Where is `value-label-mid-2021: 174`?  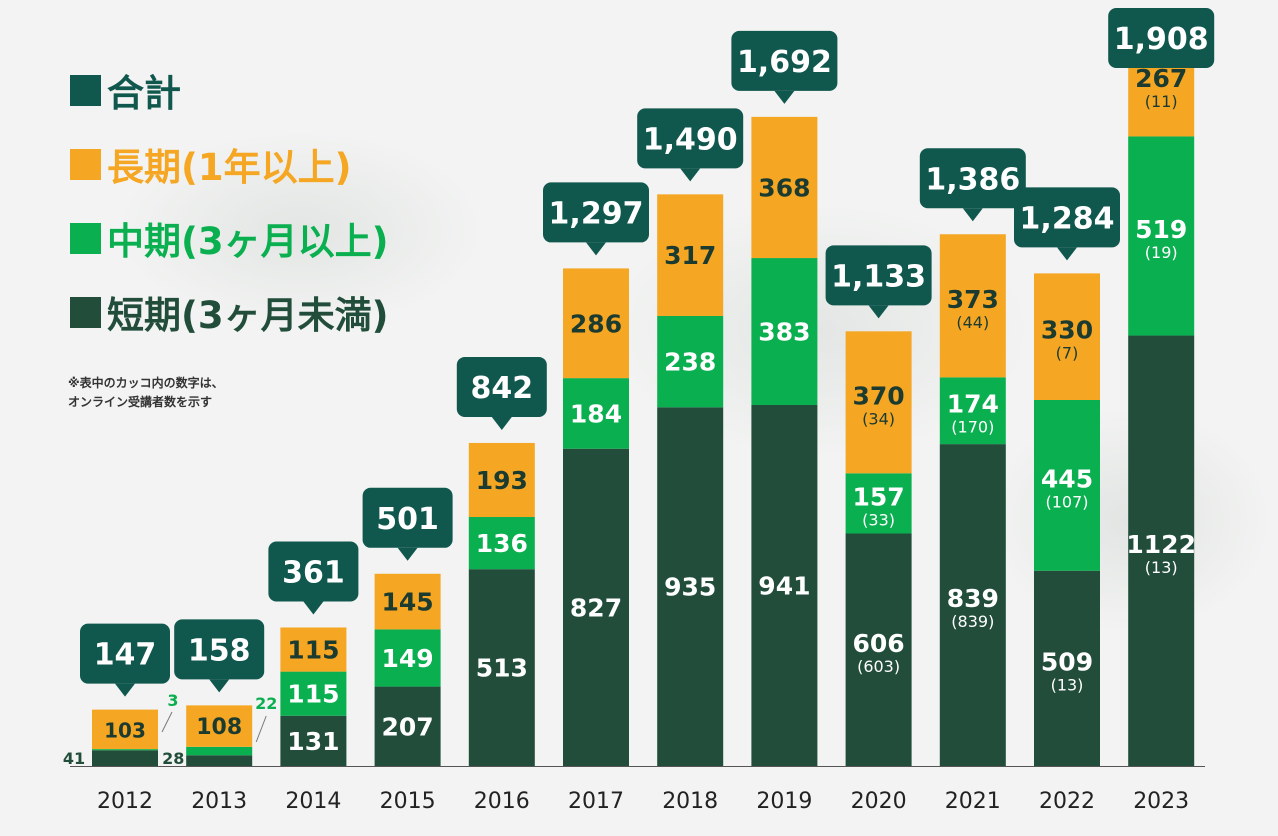 value-label-mid-2021: 174 is located at coordinates (973, 404).